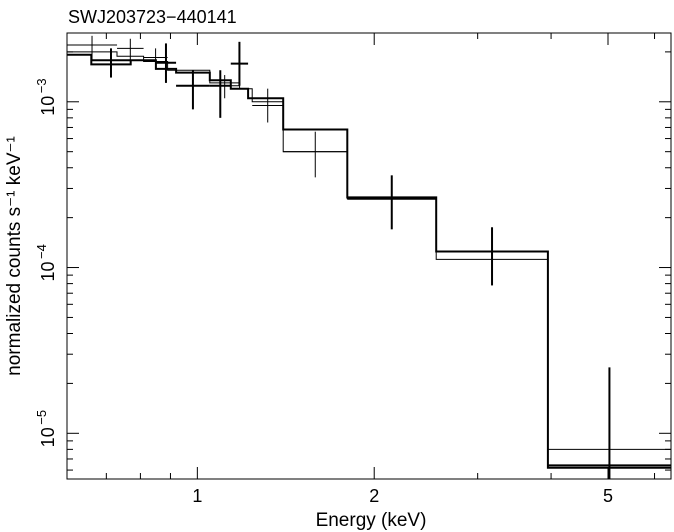 Image resolution: width=674 pixels, height=532 pixels. I want to click on y-tick-label: 10−5, so click(46, 428).